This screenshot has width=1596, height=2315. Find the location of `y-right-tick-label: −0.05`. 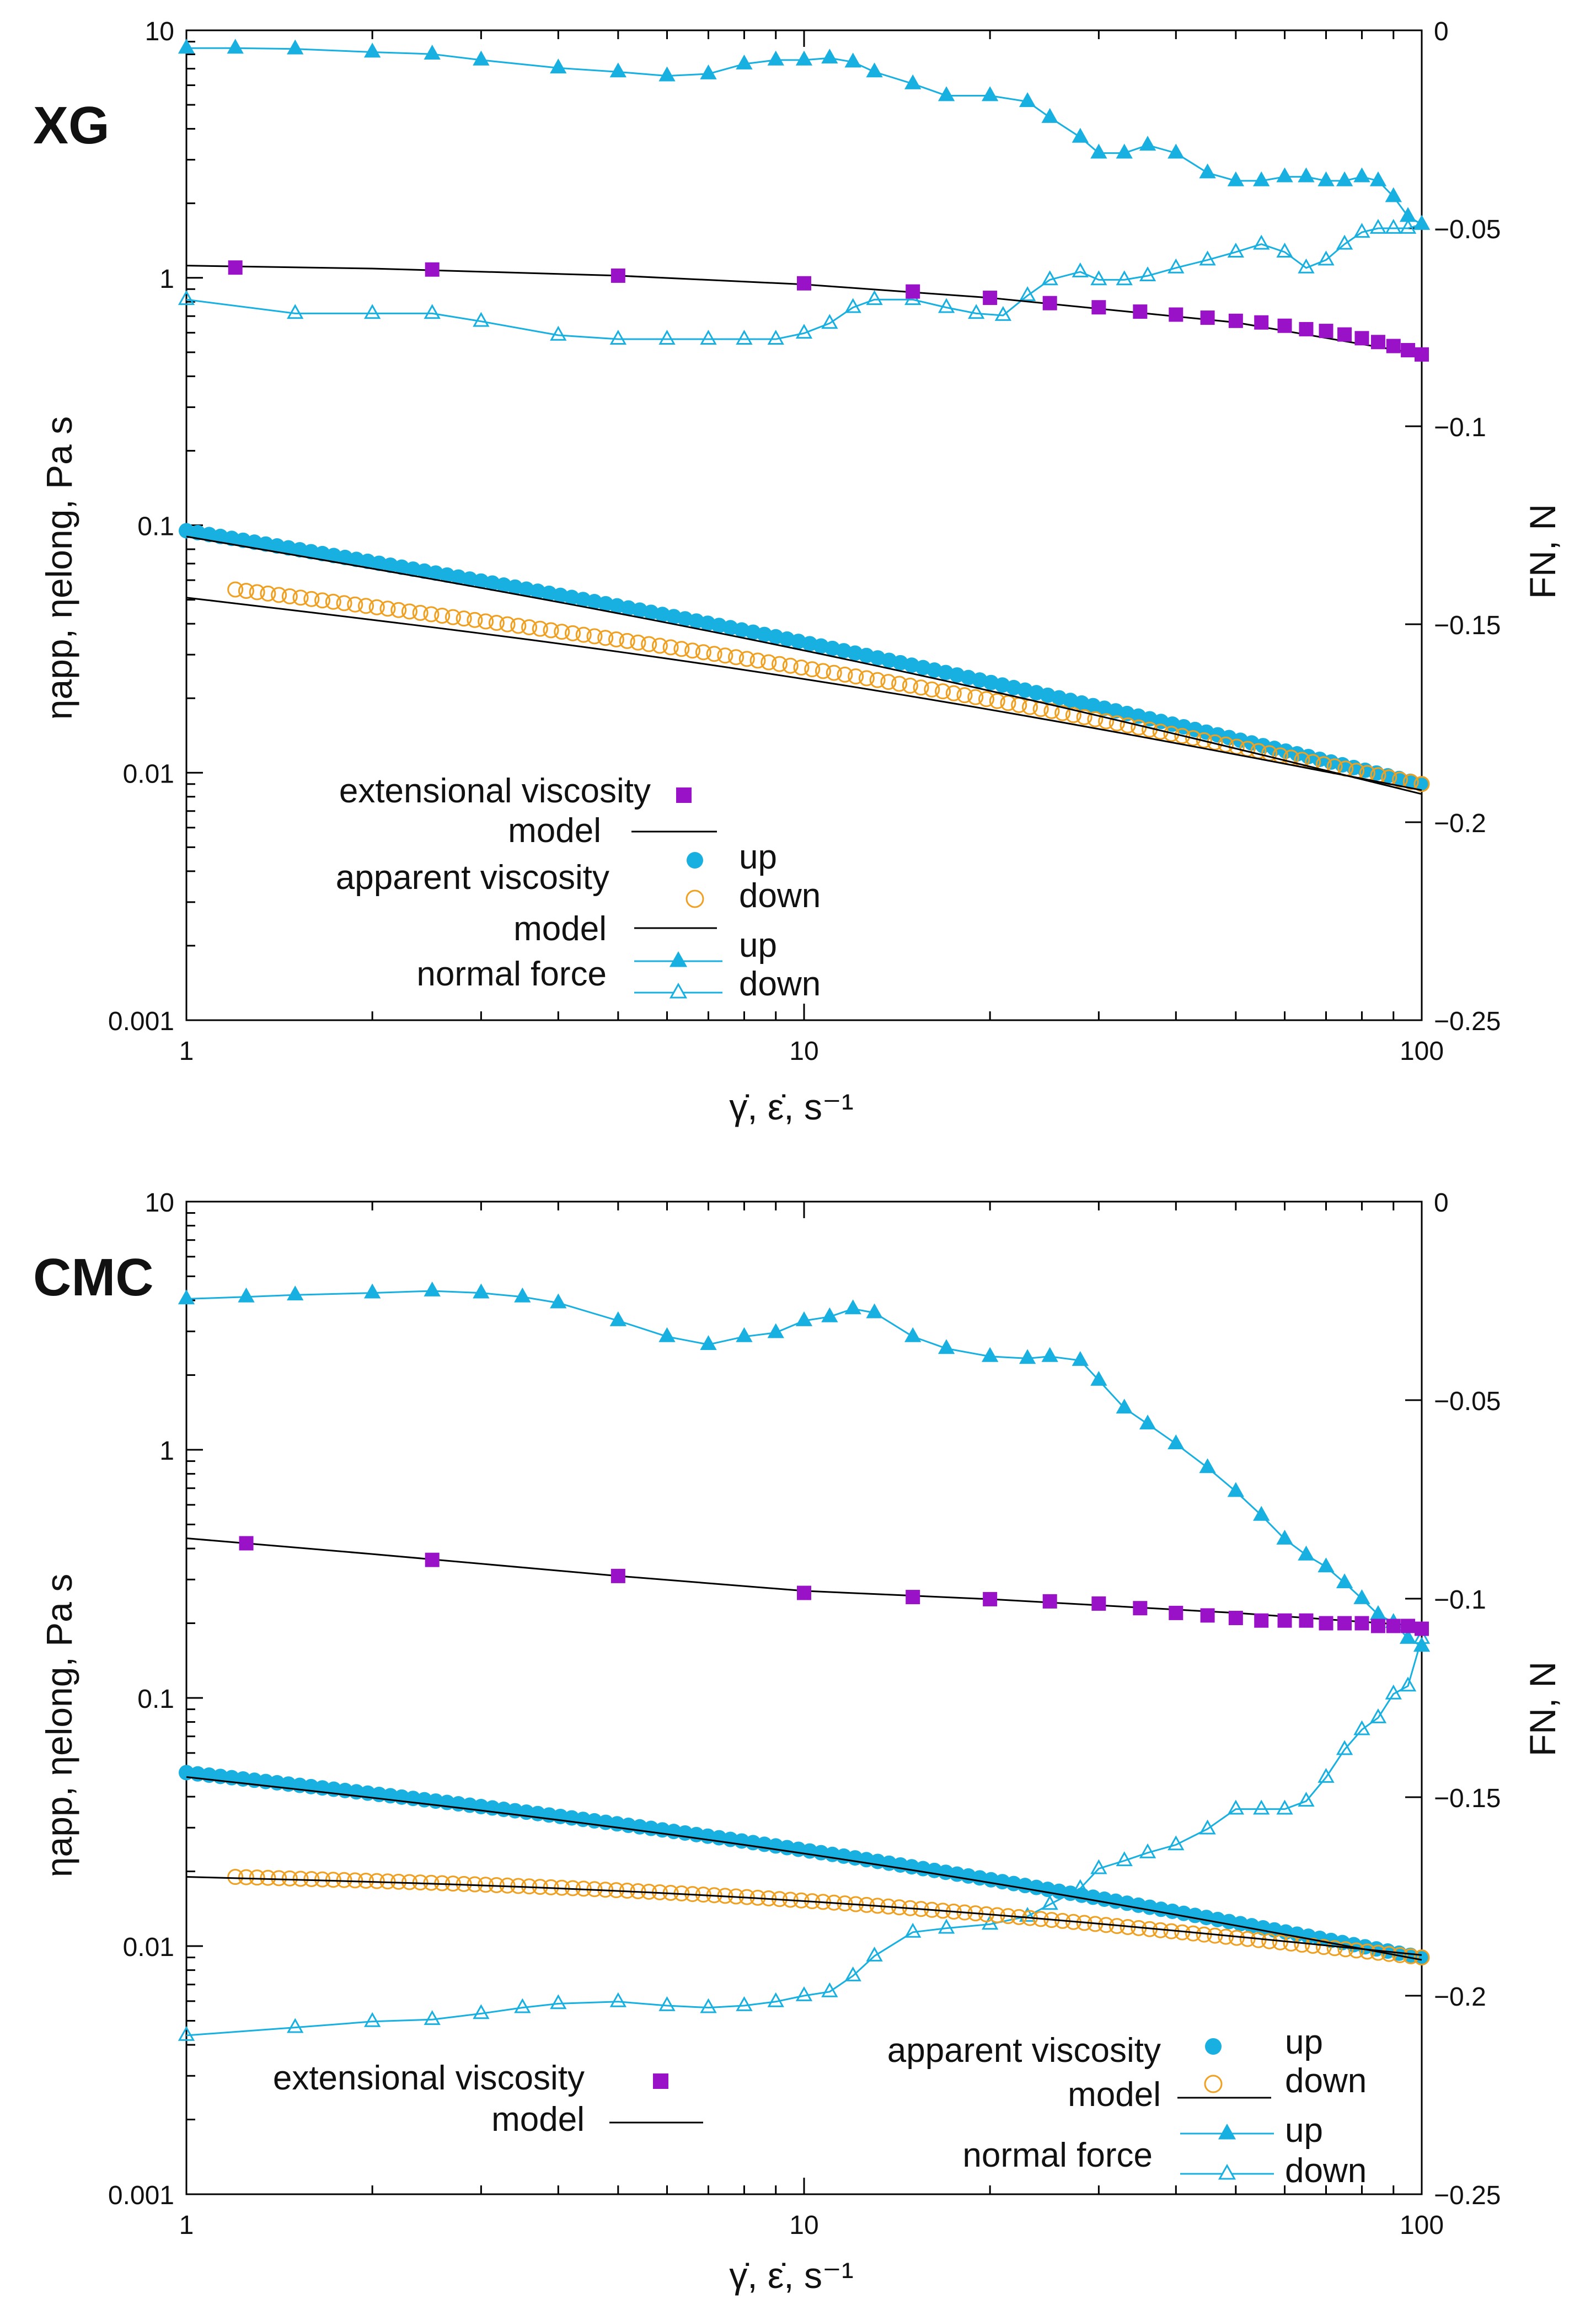

y-right-tick-label: −0.05 is located at coordinates (1467, 1401).